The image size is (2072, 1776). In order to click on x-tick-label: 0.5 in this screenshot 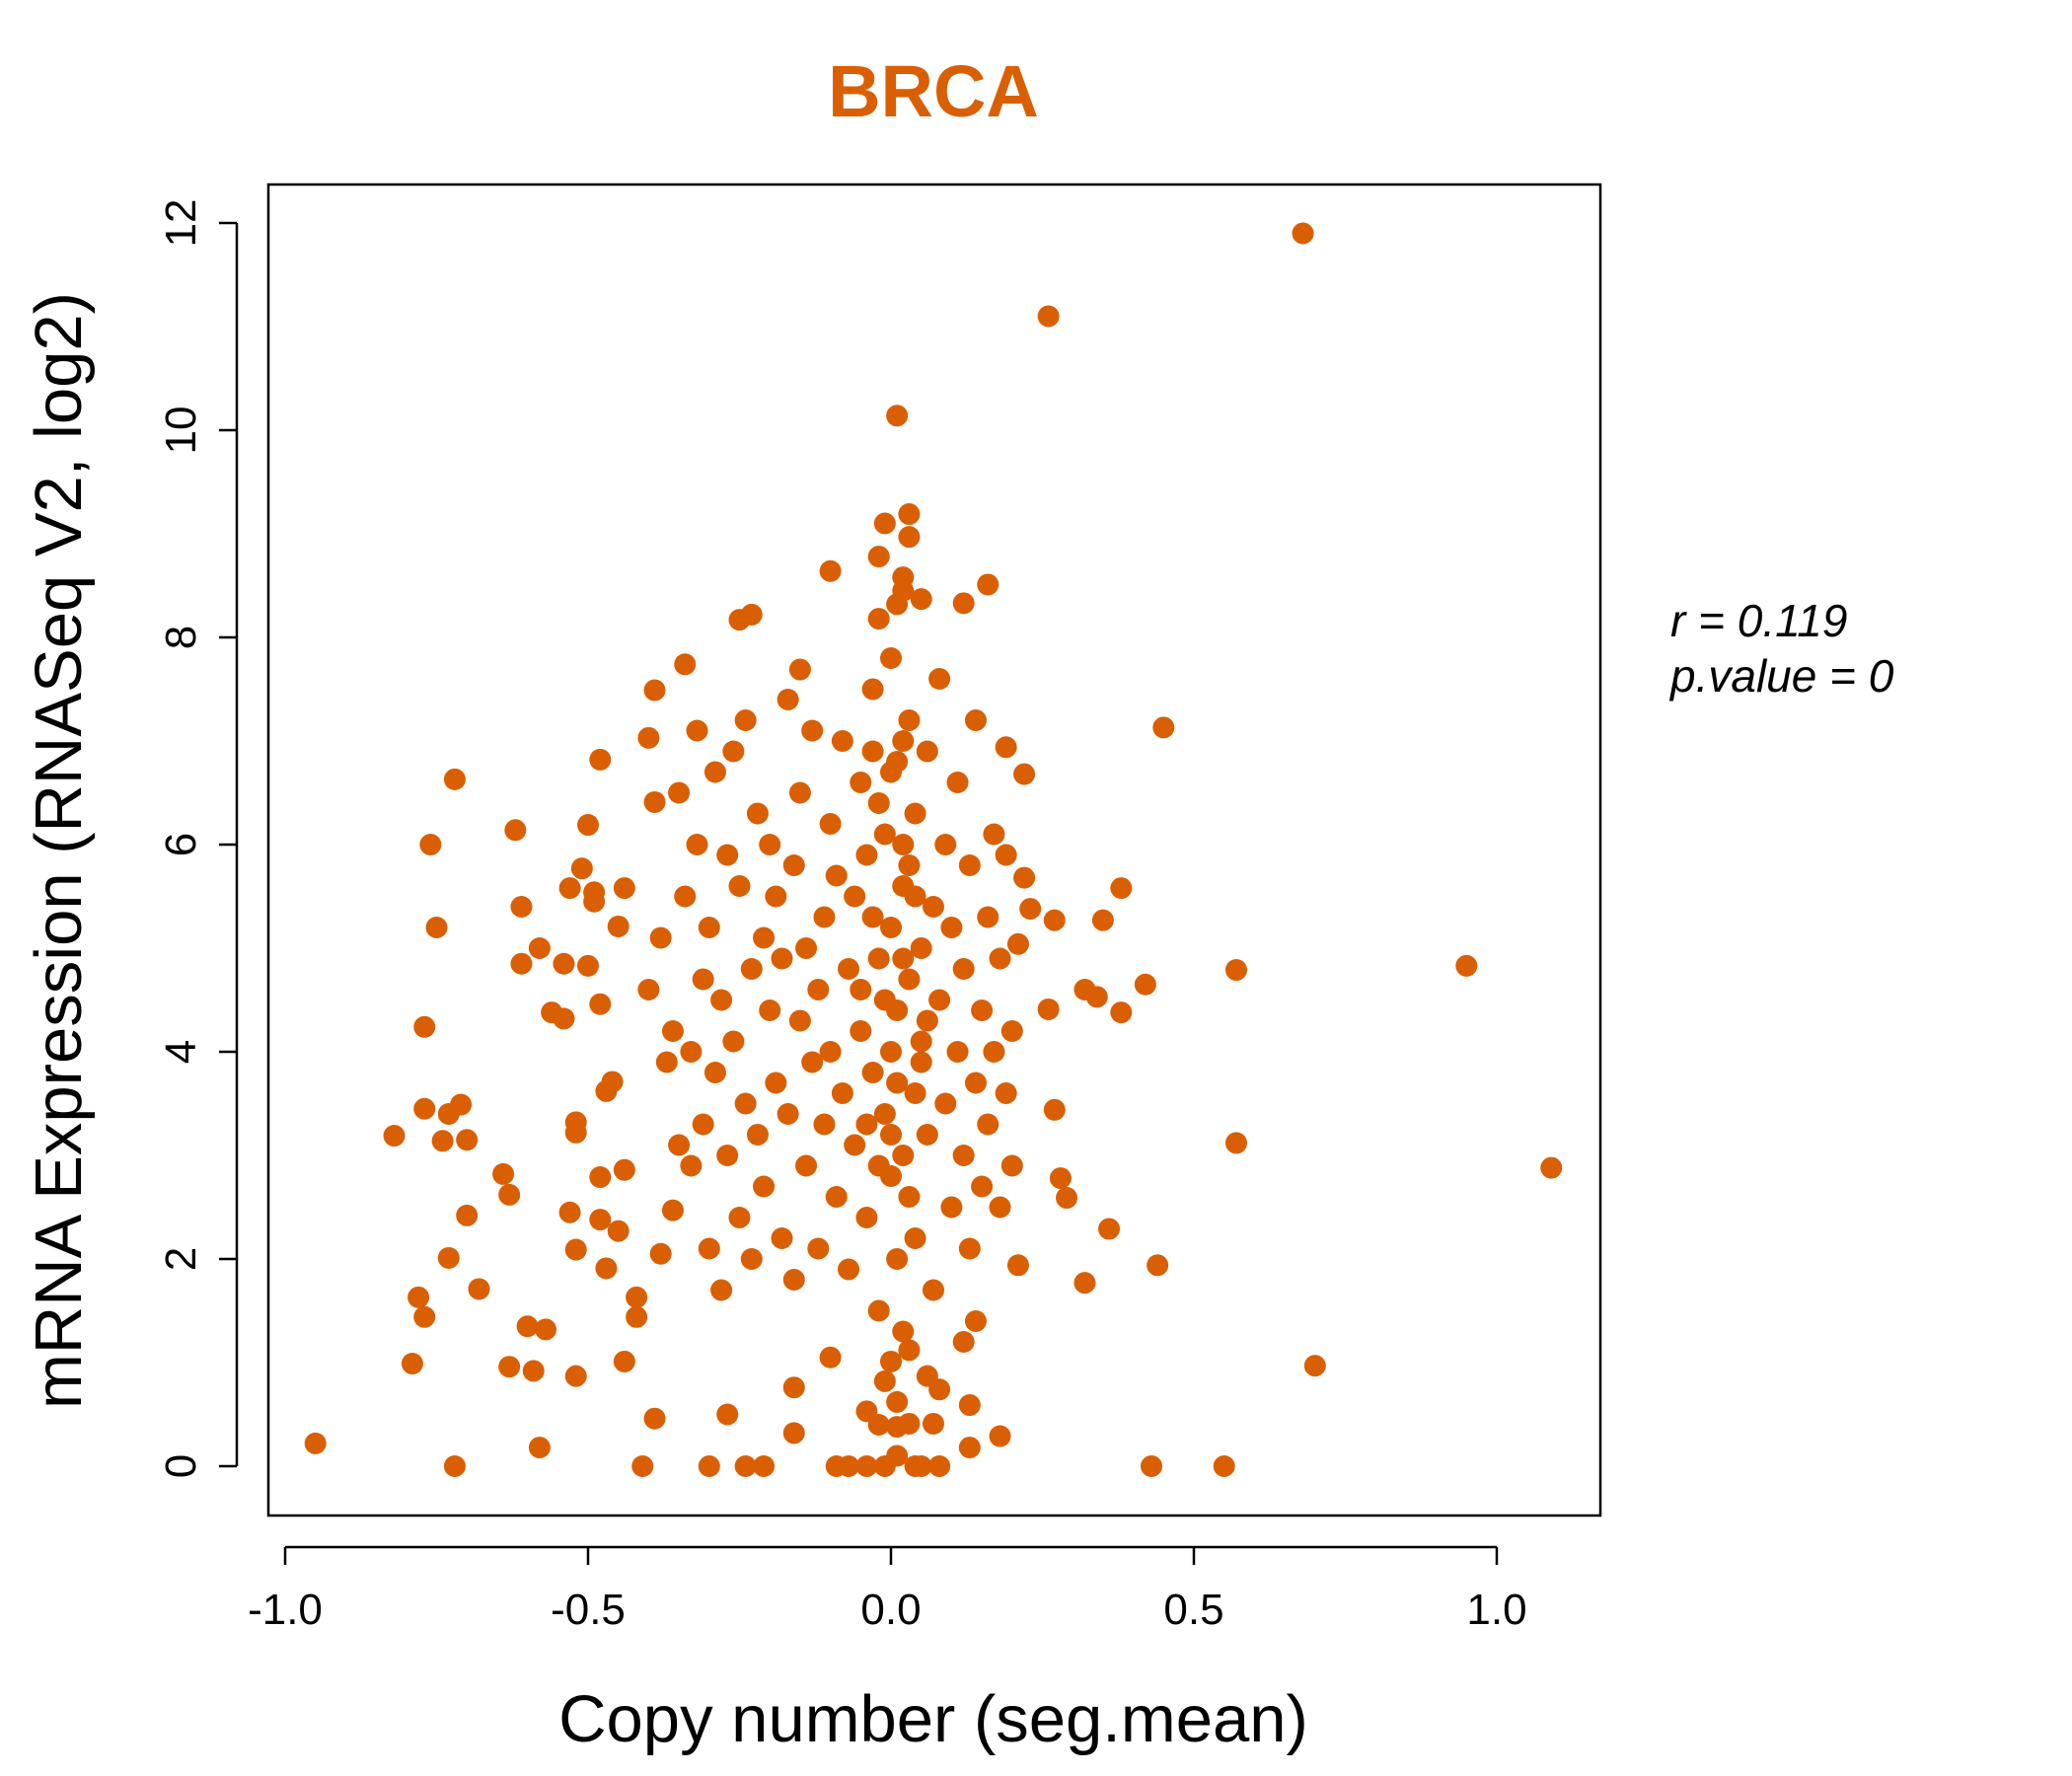, I will do `click(1193, 1610)`.